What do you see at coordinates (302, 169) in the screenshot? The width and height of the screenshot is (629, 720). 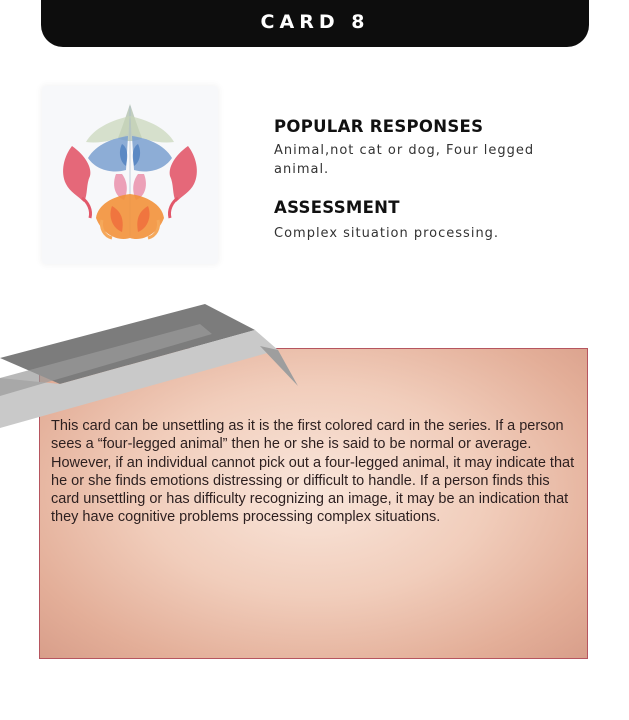 I see `popular-responses-line-2: animal.` at bounding box center [302, 169].